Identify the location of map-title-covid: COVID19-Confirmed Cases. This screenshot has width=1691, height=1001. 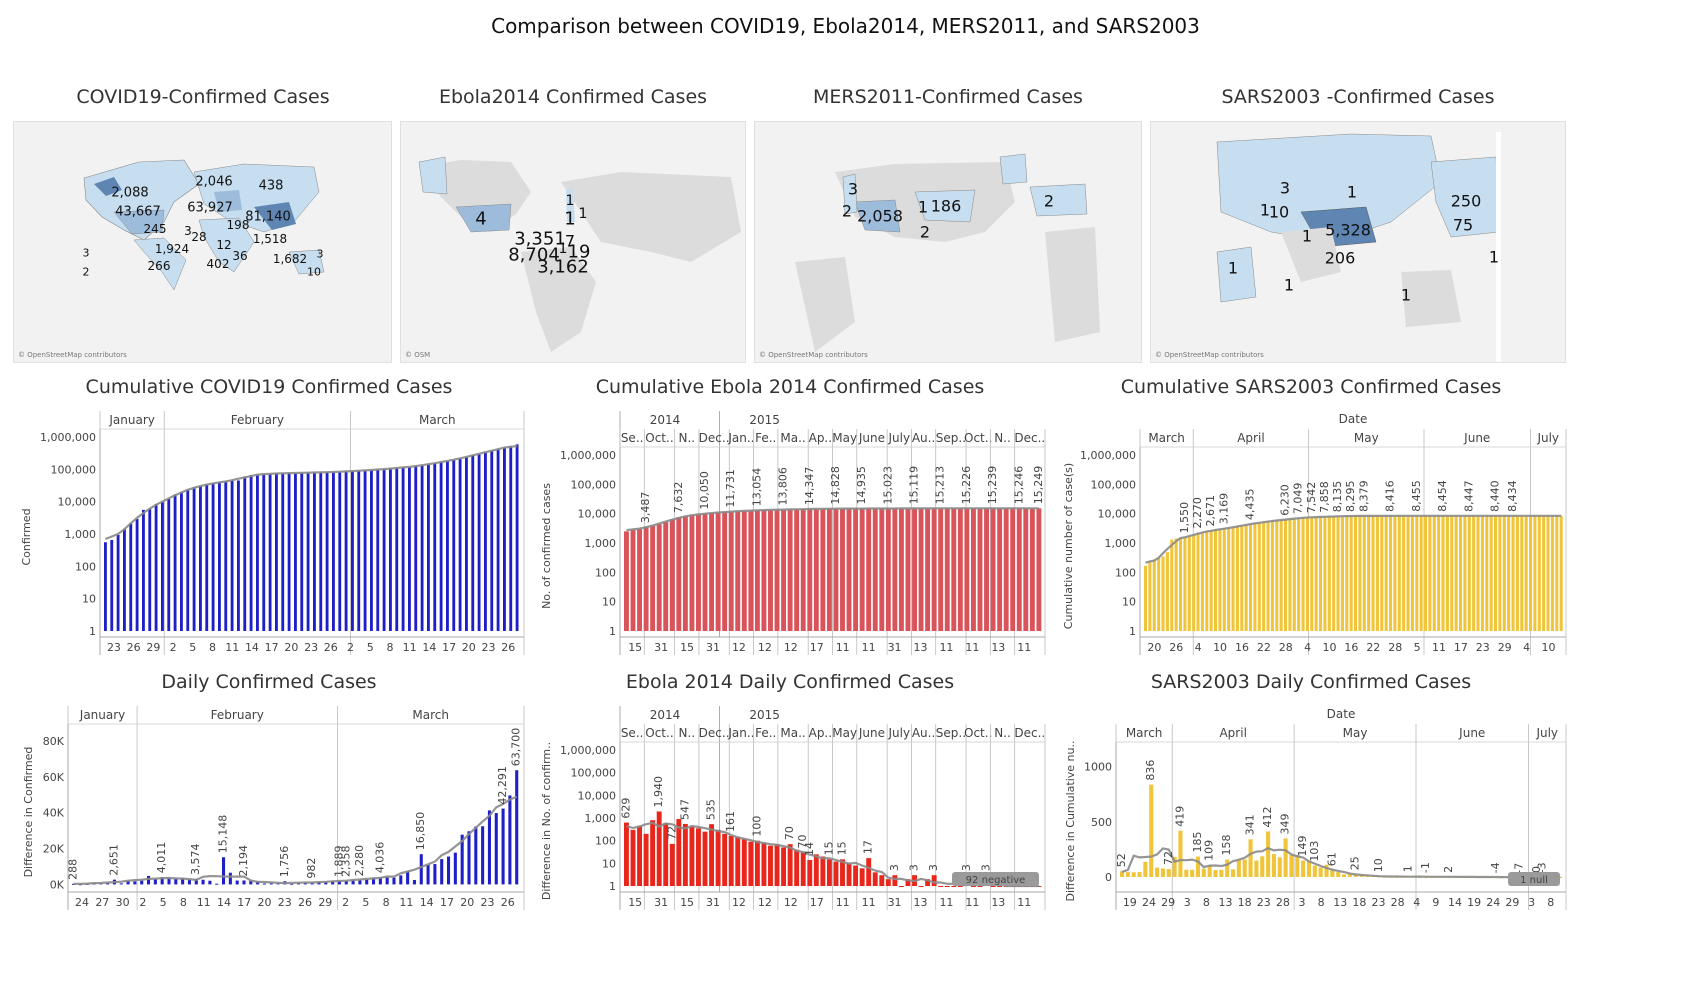
(203, 97).